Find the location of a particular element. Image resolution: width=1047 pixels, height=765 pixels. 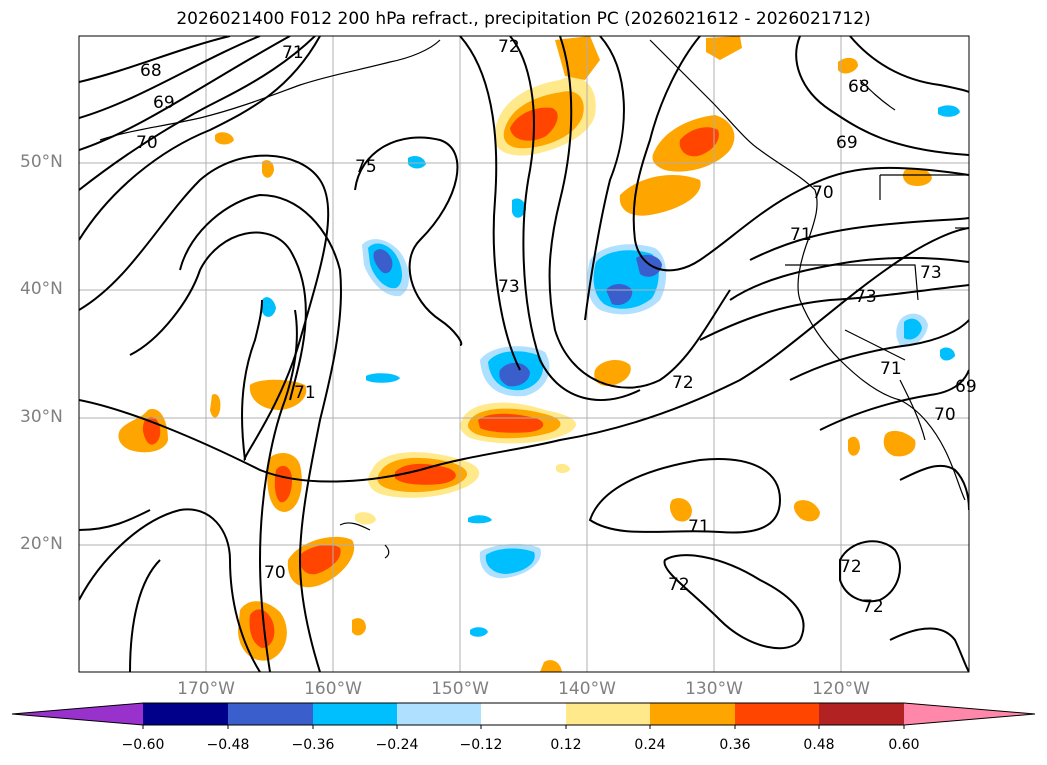

colorbar-tick-label: −0.12 is located at coordinates (481, 745).